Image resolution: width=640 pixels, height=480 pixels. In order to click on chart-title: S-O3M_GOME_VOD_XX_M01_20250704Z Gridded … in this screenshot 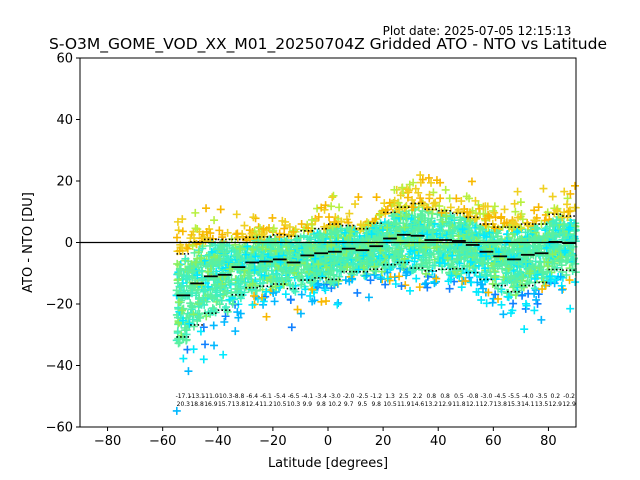, I will do `click(328, 44)`.